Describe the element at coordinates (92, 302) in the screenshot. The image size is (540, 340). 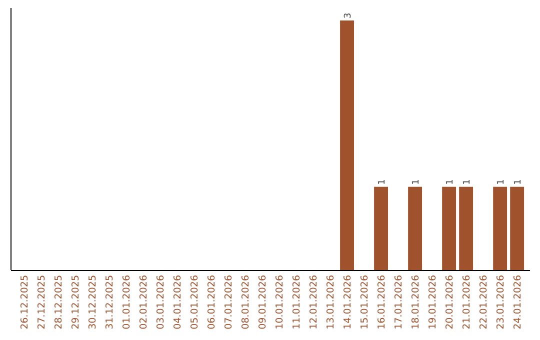
I see `x-tick-label: 30.12.2025` at that location.